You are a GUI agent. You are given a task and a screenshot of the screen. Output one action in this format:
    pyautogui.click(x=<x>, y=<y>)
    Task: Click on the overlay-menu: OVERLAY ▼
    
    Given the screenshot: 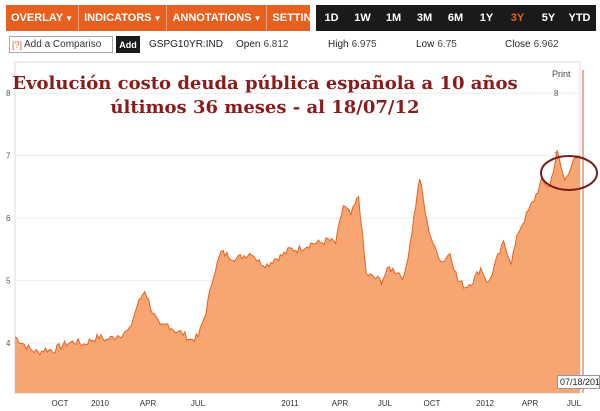 What is the action you would take?
    pyautogui.click(x=43, y=18)
    